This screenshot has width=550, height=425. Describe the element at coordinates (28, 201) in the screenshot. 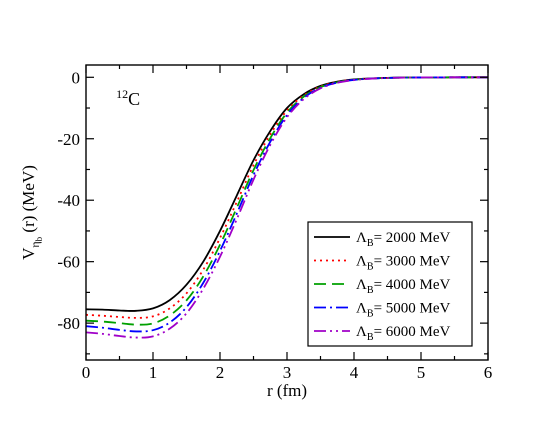

I see `y-axis-label-rest: (r) (MeV)` at that location.